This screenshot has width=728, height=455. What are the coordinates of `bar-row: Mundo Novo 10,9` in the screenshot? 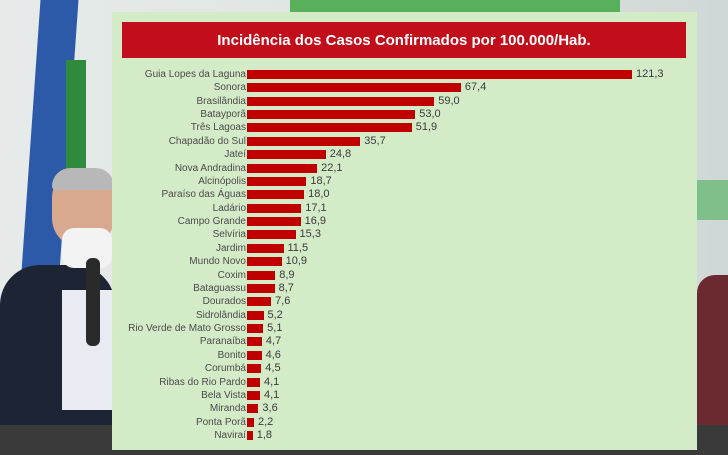 It's located at (404, 261).